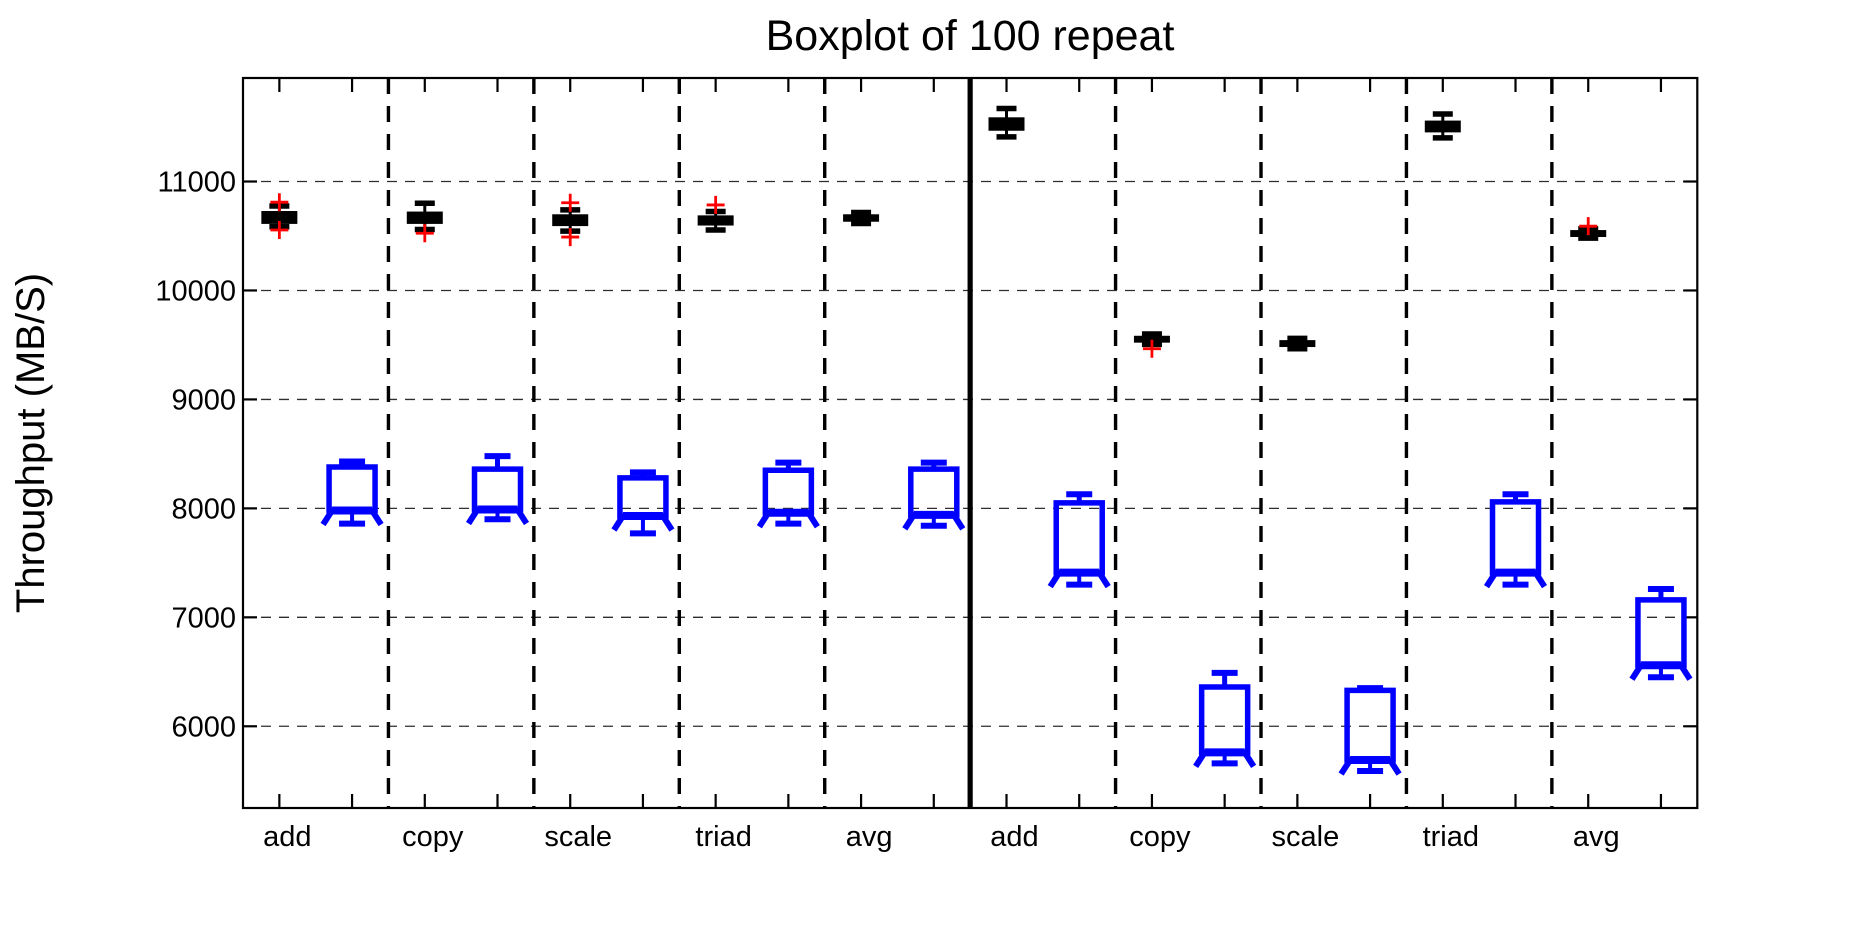 The width and height of the screenshot is (1875, 938). What do you see at coordinates (203, 618) in the screenshot?
I see `y-tick-label-7000: 7000` at bounding box center [203, 618].